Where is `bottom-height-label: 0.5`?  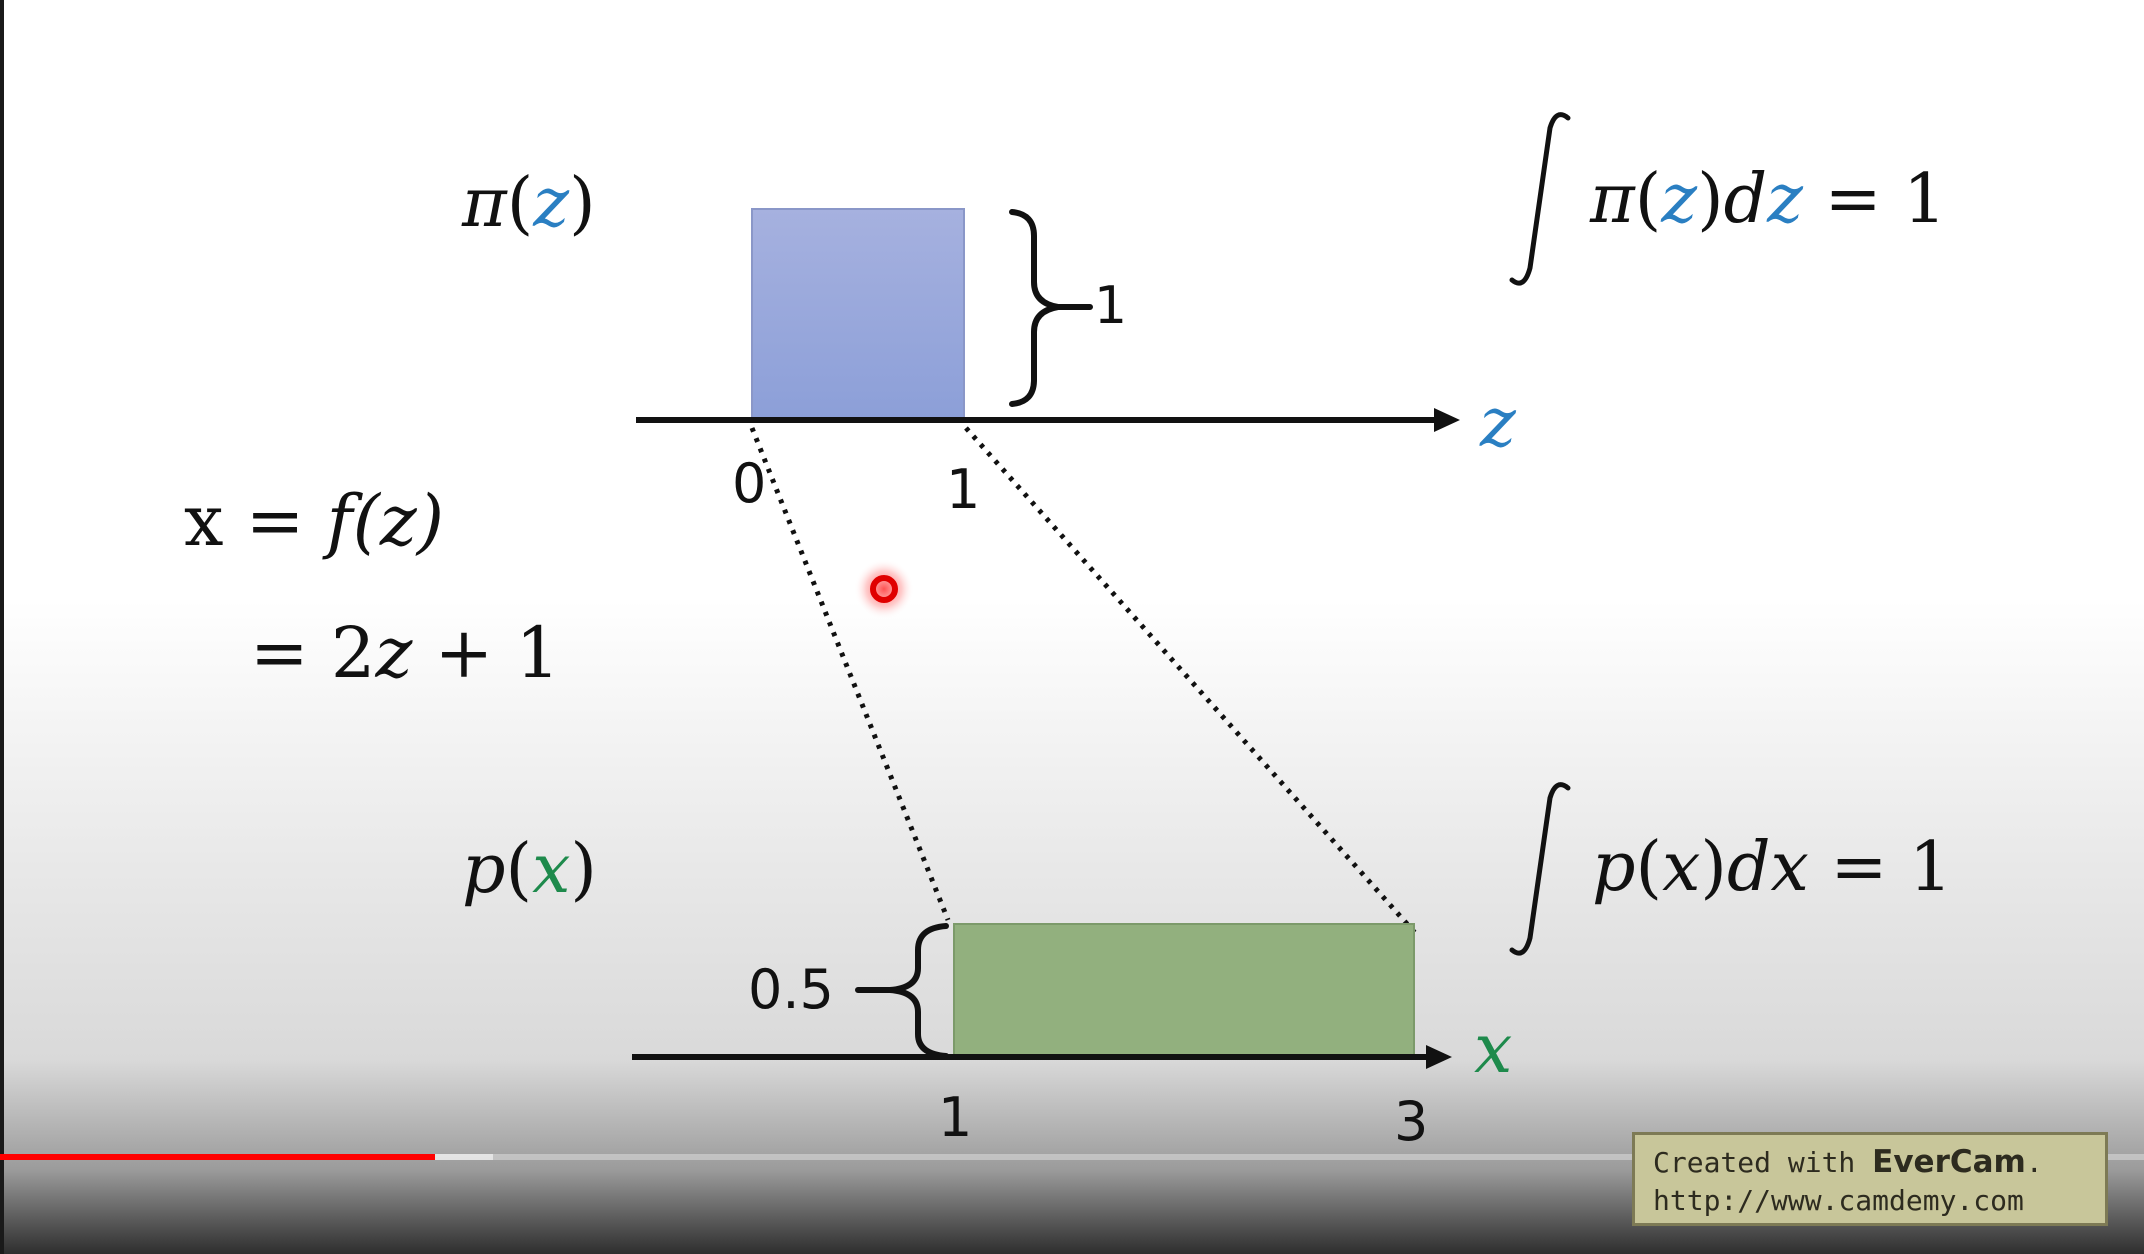 bottom-height-label: 0.5 is located at coordinates (791, 989).